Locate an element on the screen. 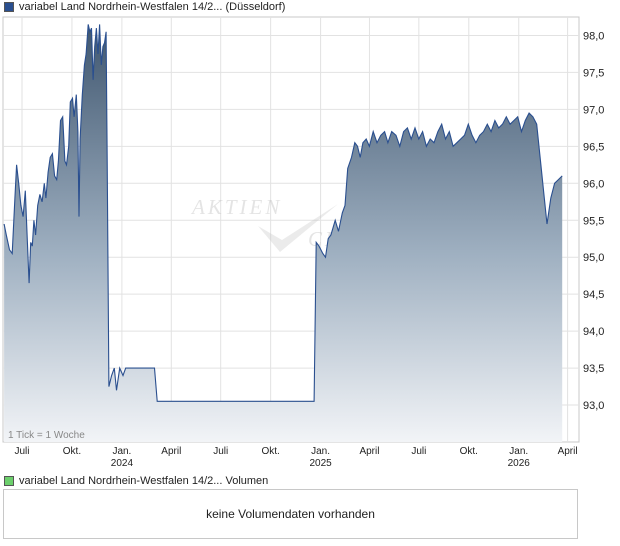 This screenshot has width=620, height=546. volume-panel: keine Volumendaten vorhanden is located at coordinates (290, 514).